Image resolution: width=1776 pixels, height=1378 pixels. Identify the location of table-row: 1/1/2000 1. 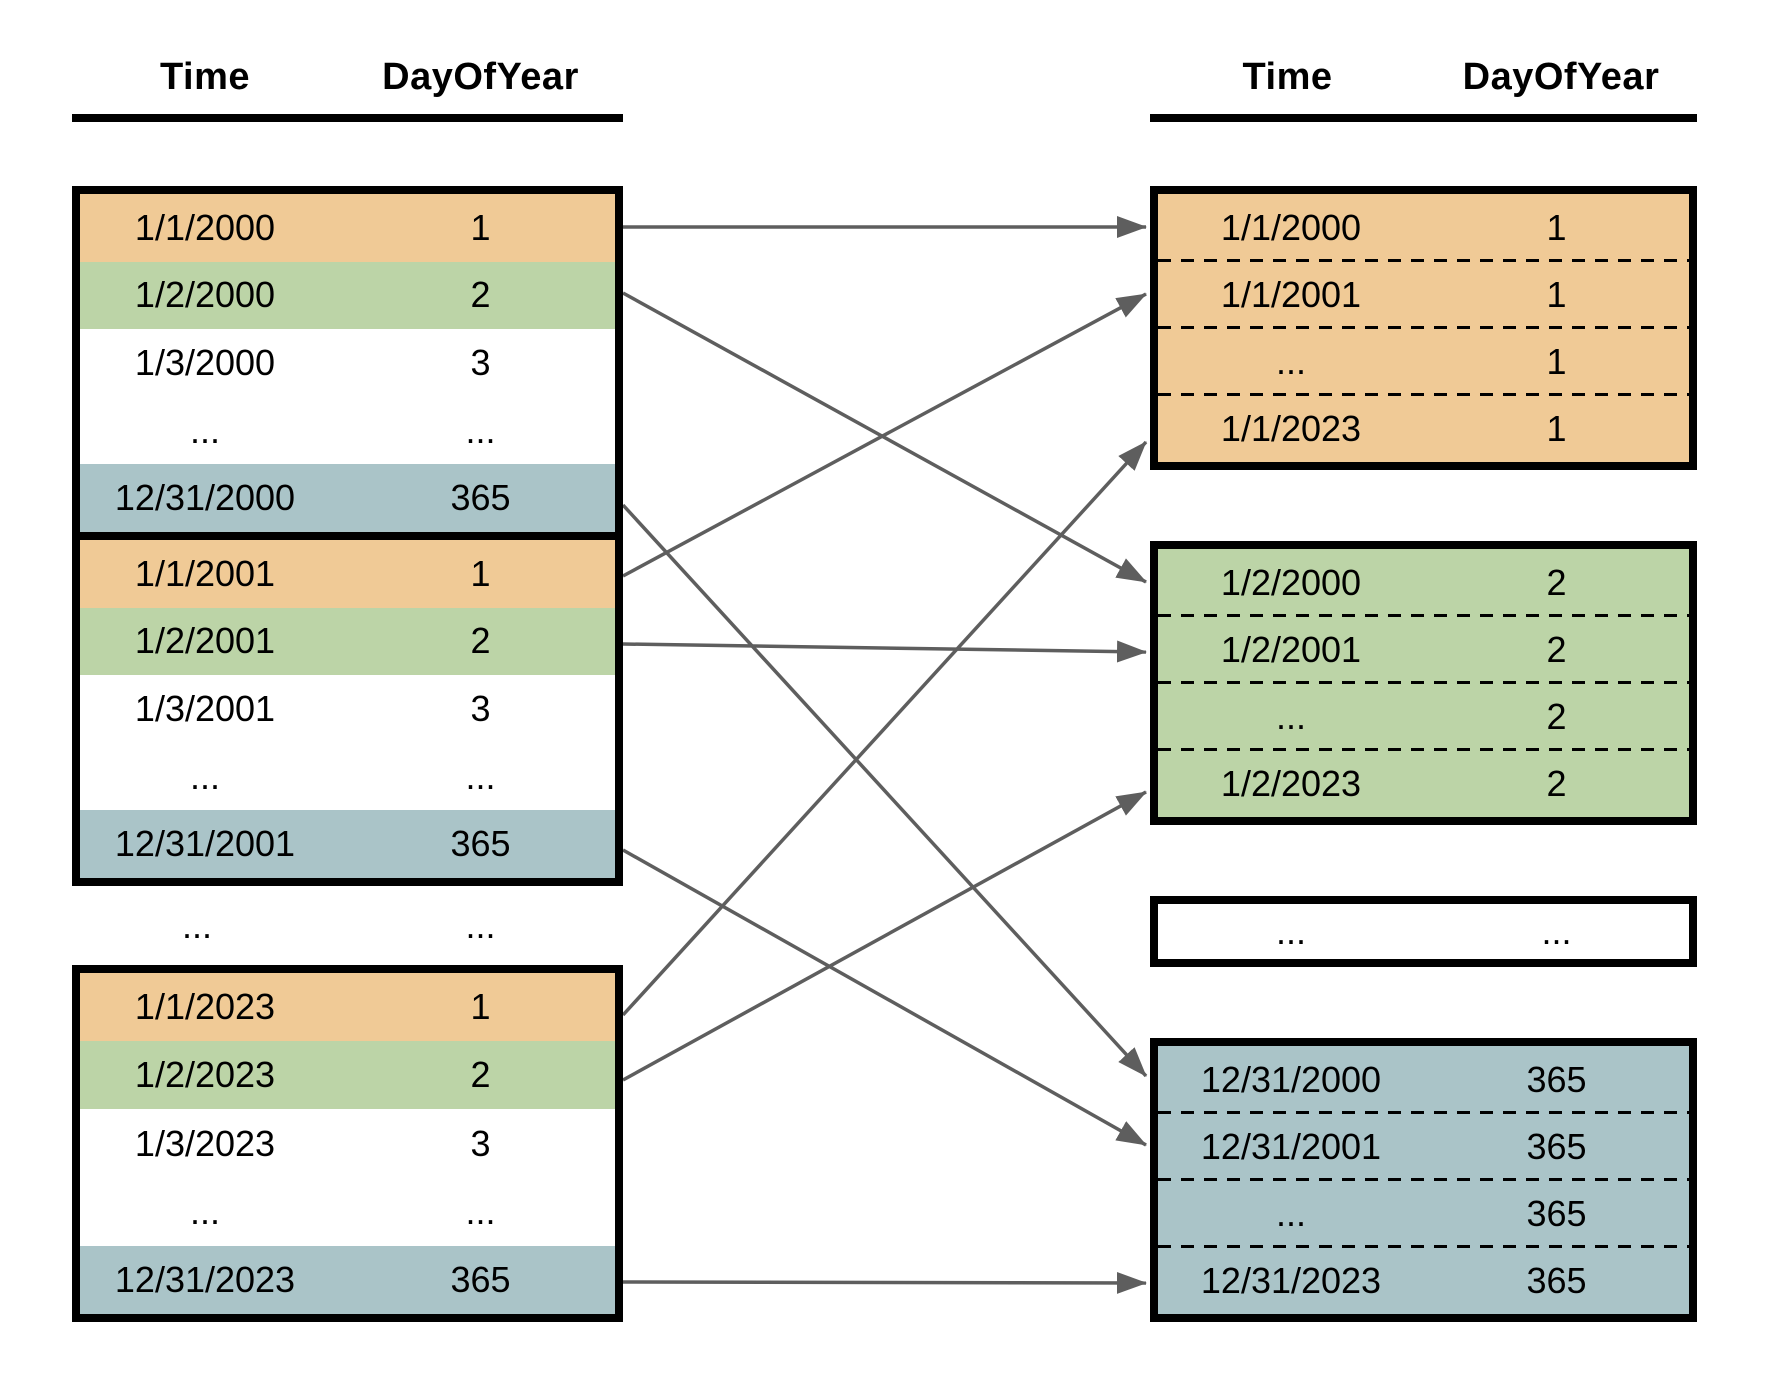
(347, 228).